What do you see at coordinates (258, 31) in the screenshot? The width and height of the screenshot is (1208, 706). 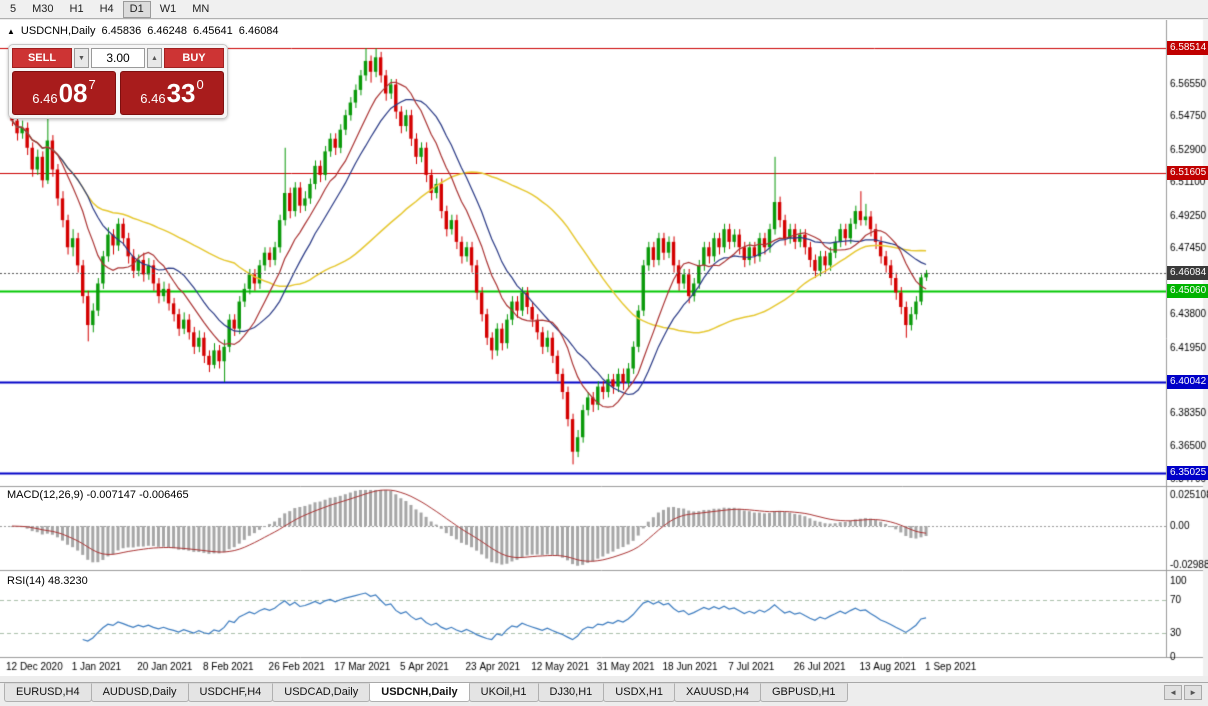 I see `ohlc-close: 6.46084` at bounding box center [258, 31].